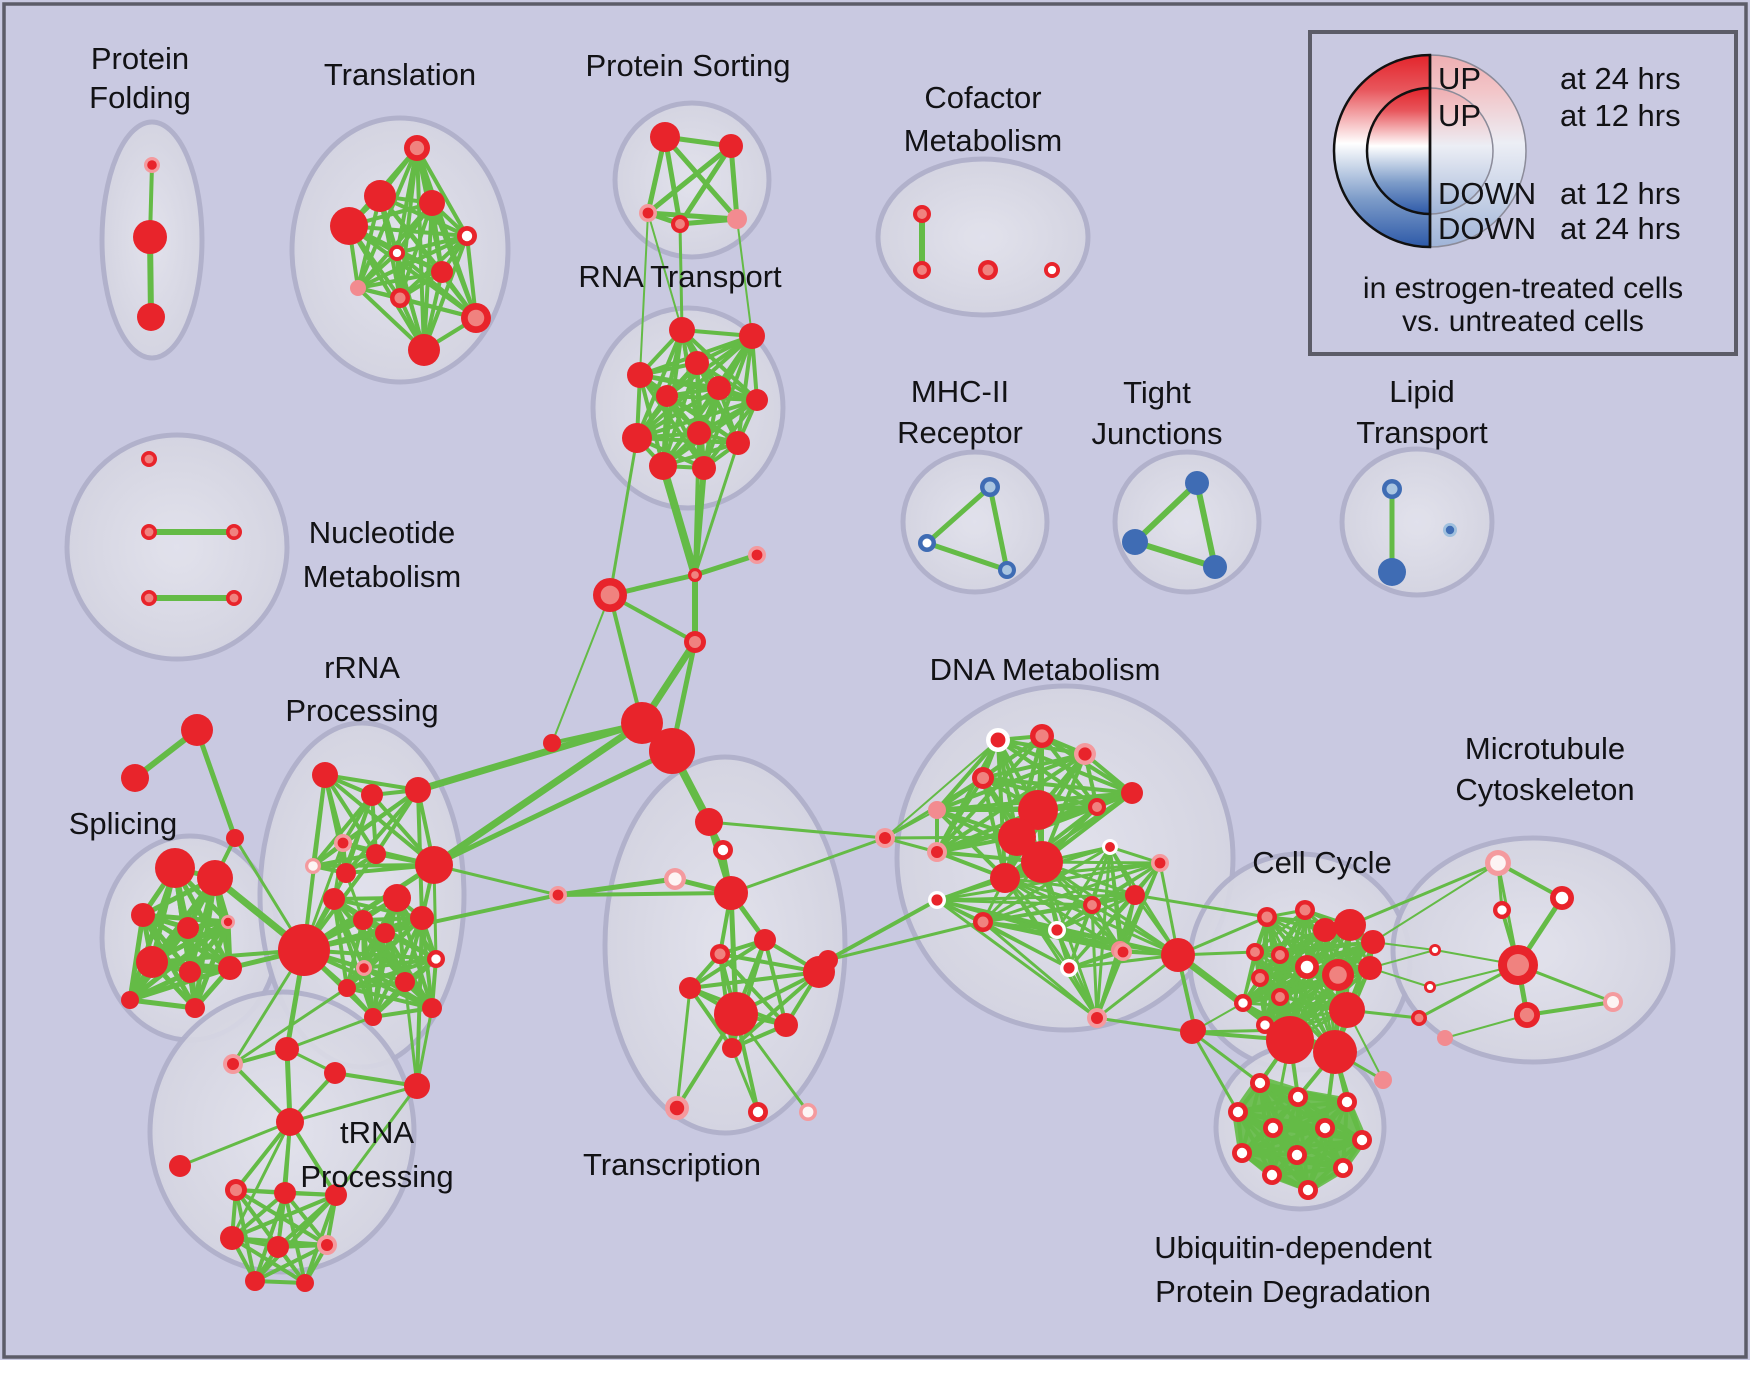 Image resolution: width=1750 pixels, height=1381 pixels. I want to click on legend-inner-ring-vivid, so click(1398, 151).